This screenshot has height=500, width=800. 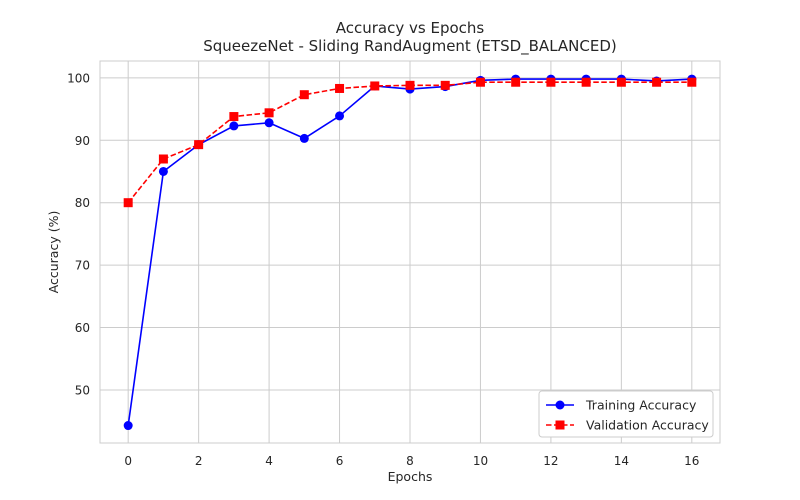 I want to click on legend-marker-training, so click(x=560, y=405).